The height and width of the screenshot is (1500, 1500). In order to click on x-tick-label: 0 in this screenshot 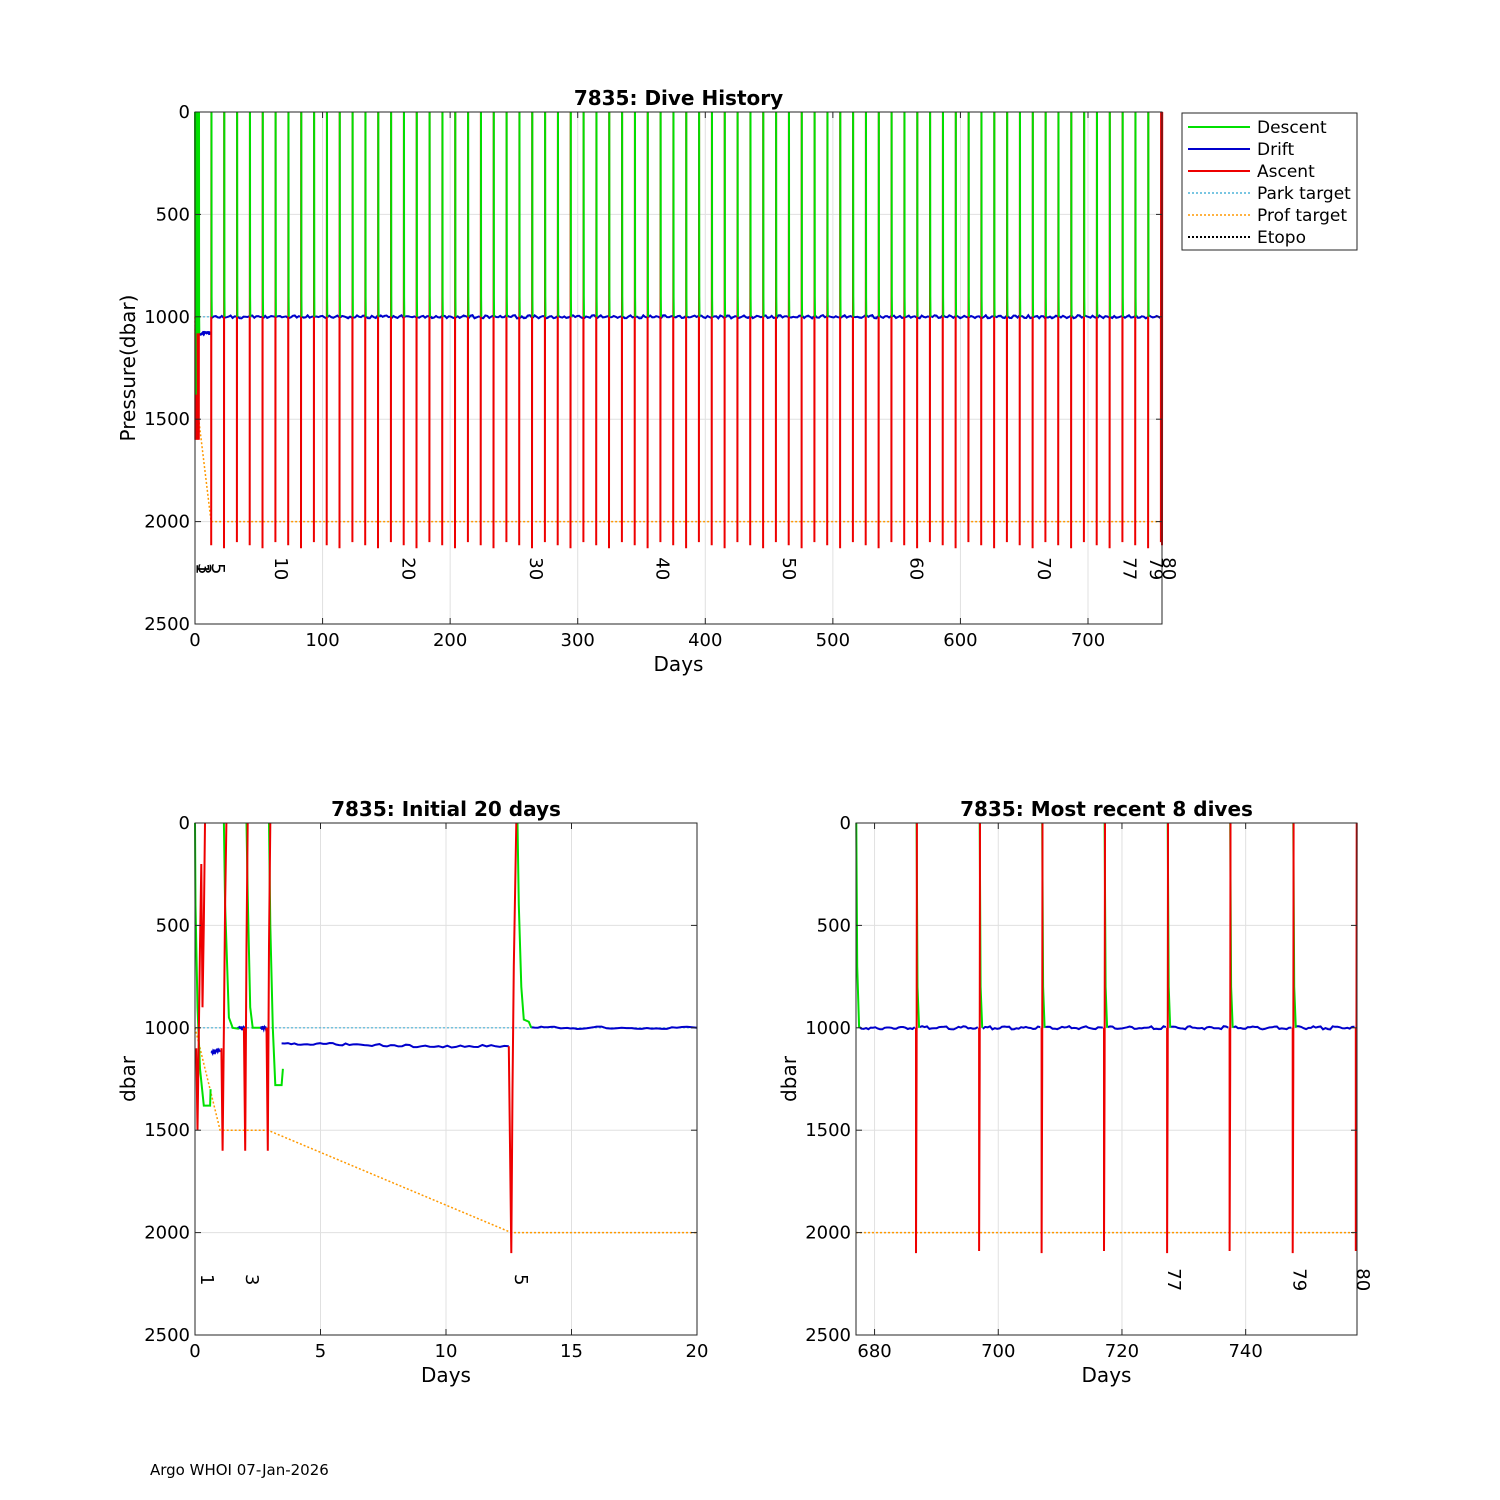, I will do `click(194, 640)`.